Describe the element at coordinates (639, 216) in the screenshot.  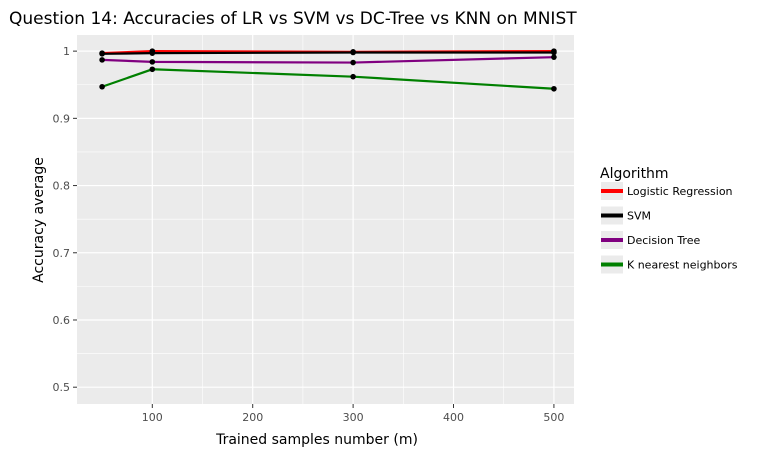
I see `legend-label: SVM` at that location.